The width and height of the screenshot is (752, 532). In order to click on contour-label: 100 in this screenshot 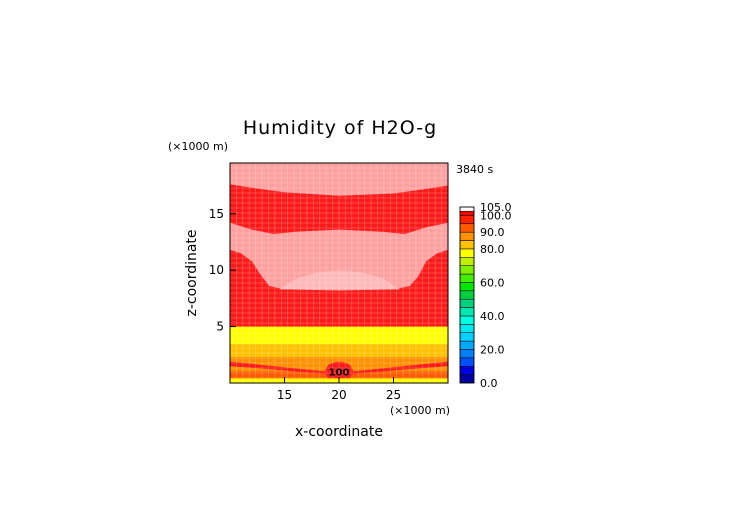, I will do `click(339, 373)`.